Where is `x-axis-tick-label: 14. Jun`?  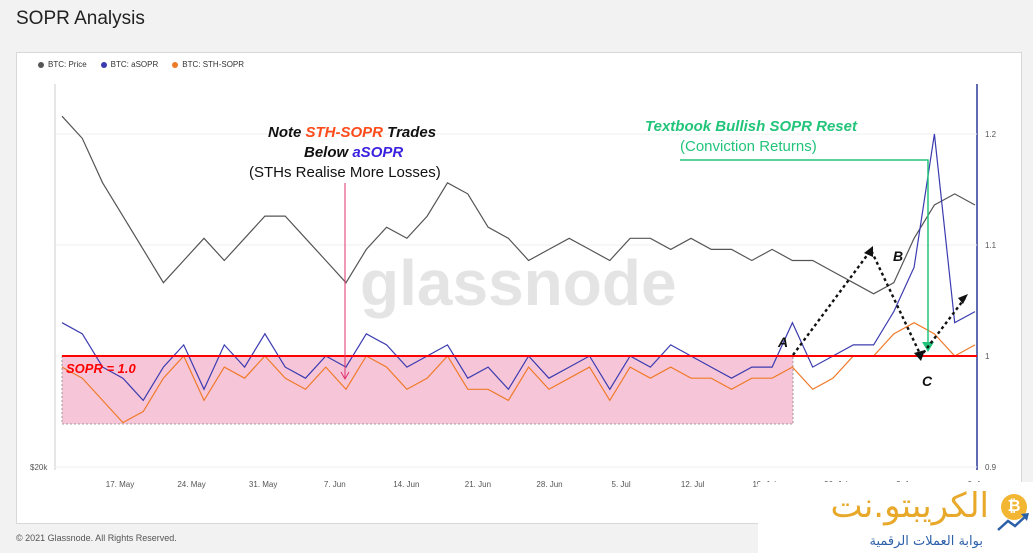 x-axis-tick-label: 14. Jun is located at coordinates (406, 484).